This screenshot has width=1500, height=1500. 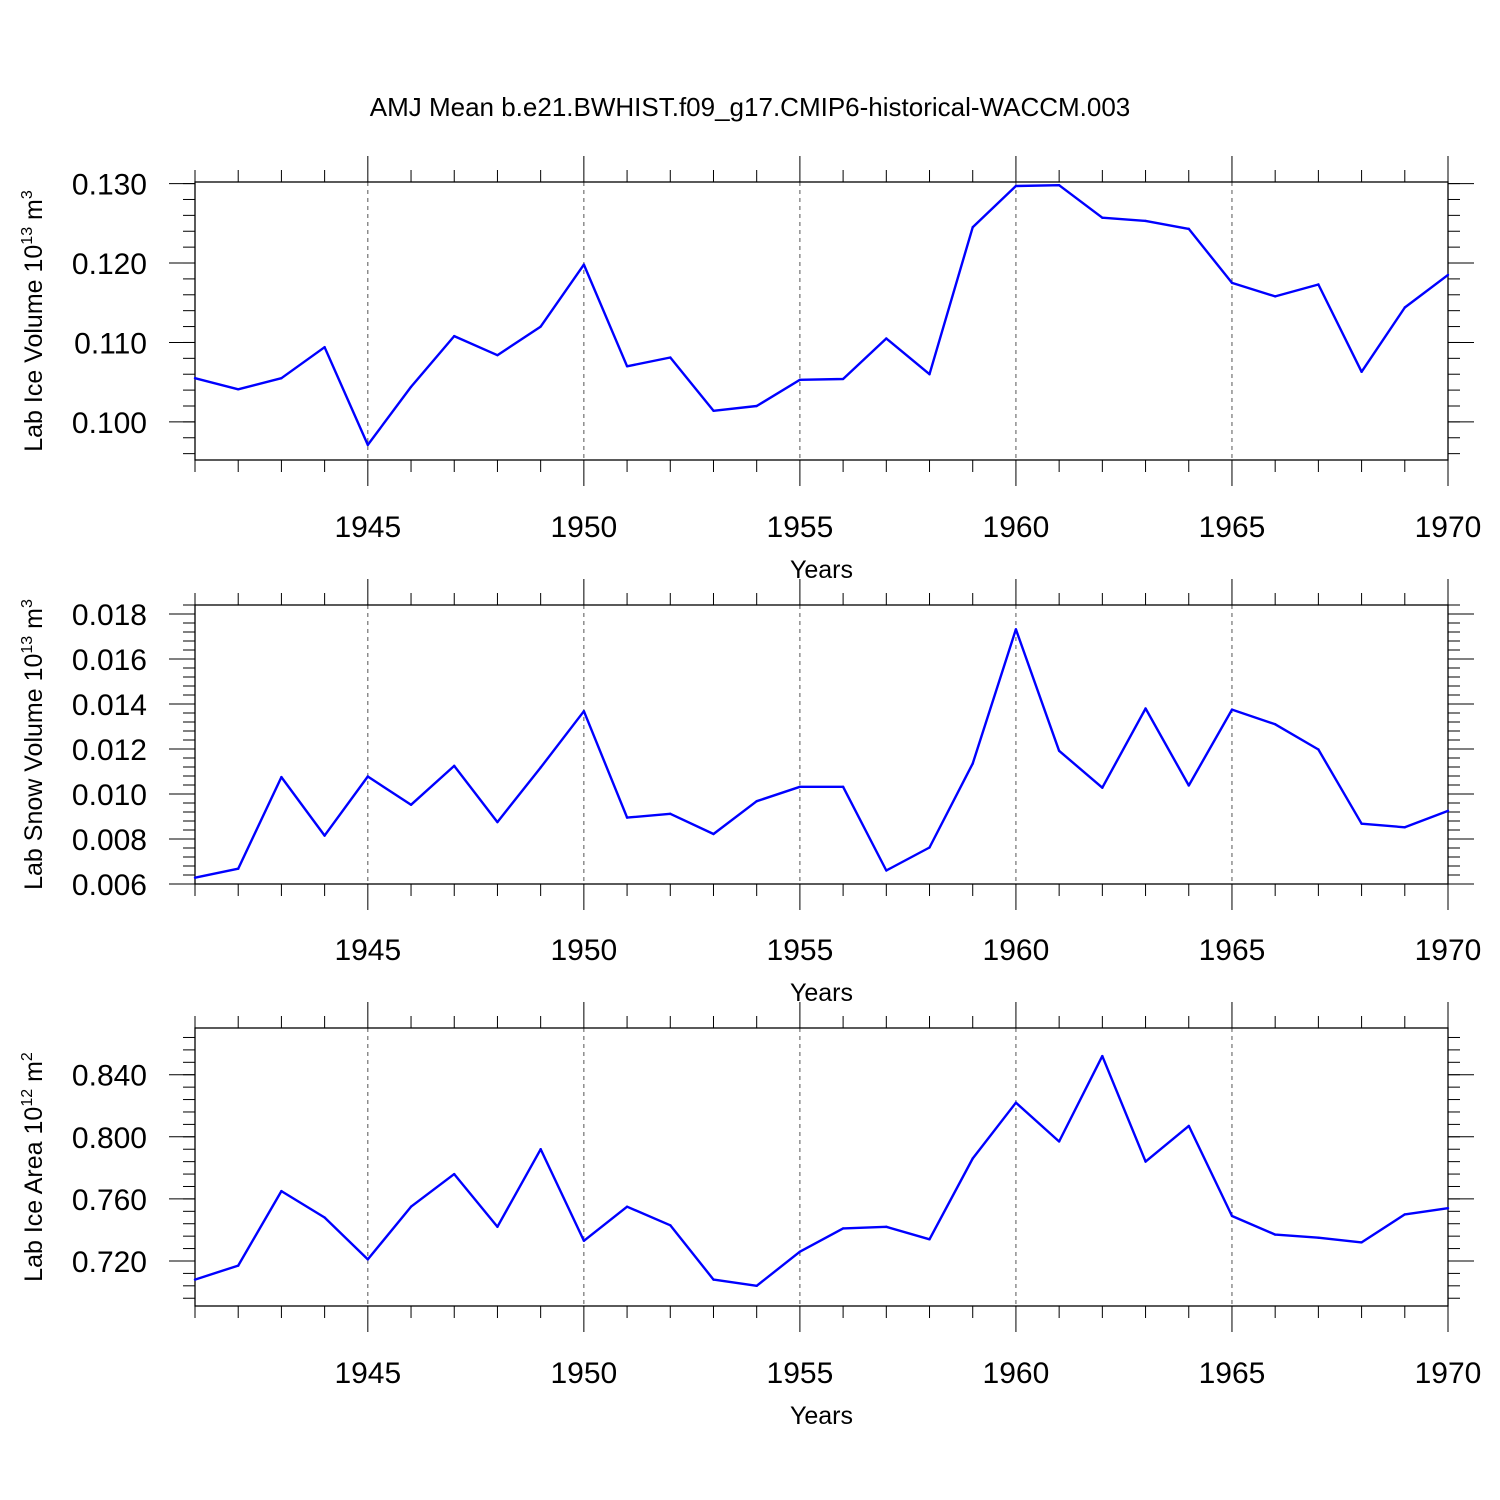 I want to click on y-tick-label: 0.016, so click(x=109, y=660).